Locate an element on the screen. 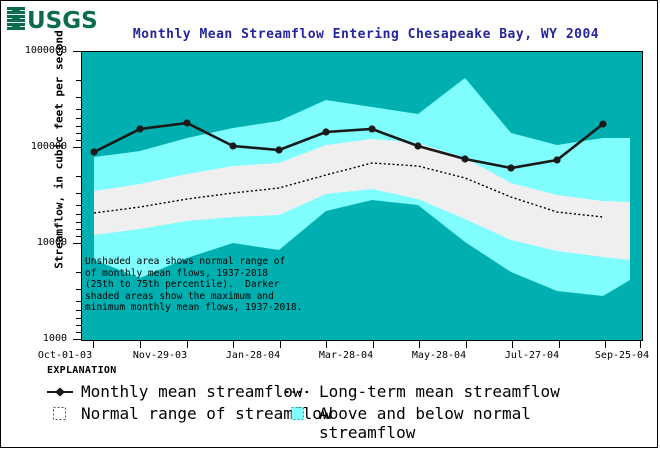 This screenshot has height=450, width=660. line-with-diamond-marker-icon is located at coordinates (60, 392).